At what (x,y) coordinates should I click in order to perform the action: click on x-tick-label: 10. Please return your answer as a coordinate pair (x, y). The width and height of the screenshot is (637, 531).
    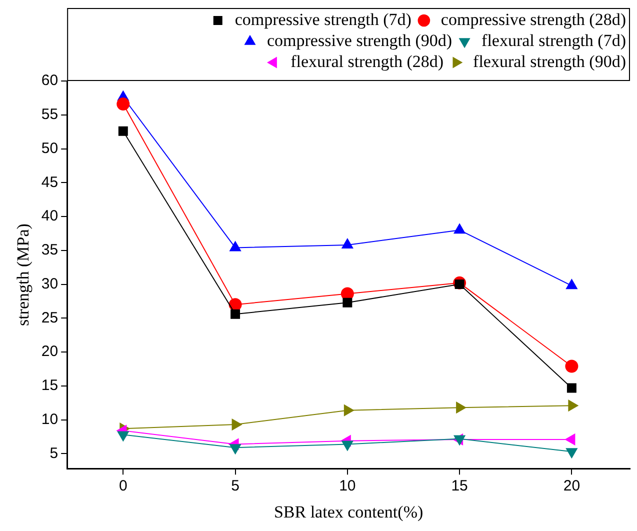
    Looking at the image, I should click on (347, 486).